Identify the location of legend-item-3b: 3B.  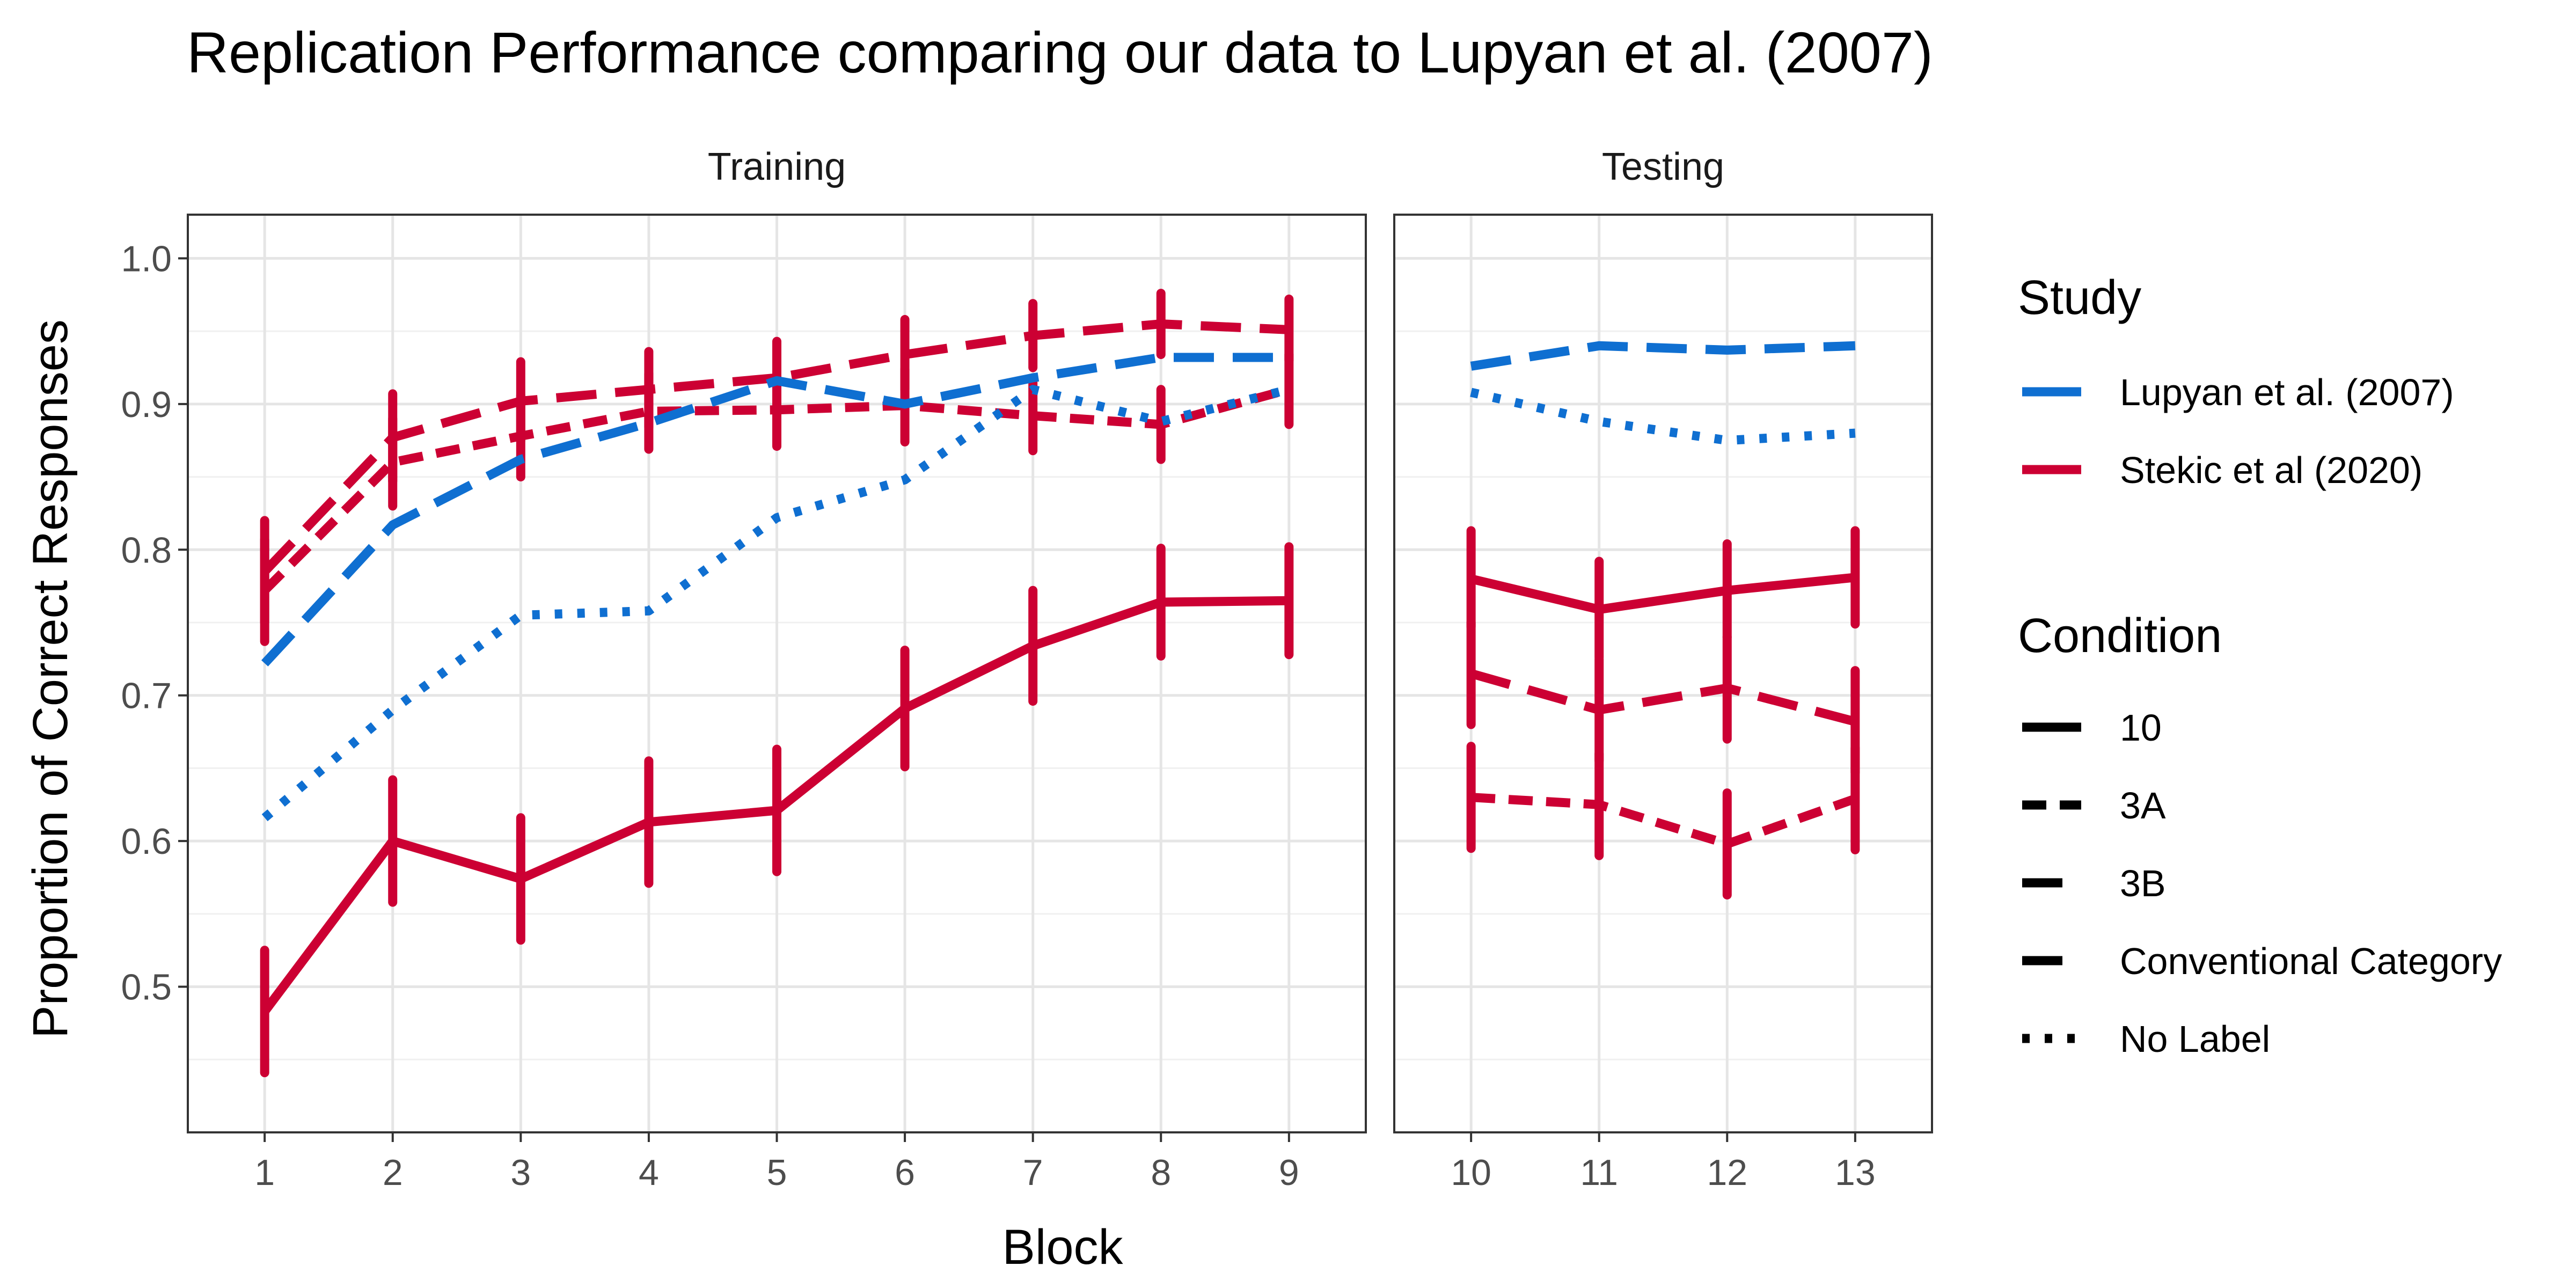
(2094, 883).